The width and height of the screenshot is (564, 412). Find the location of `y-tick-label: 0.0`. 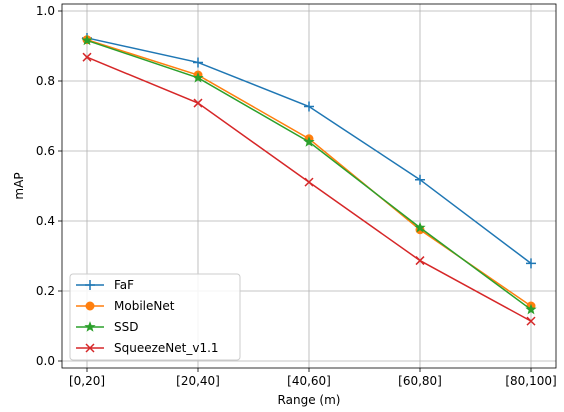

y-tick-label: 0.0 is located at coordinates (45, 361).